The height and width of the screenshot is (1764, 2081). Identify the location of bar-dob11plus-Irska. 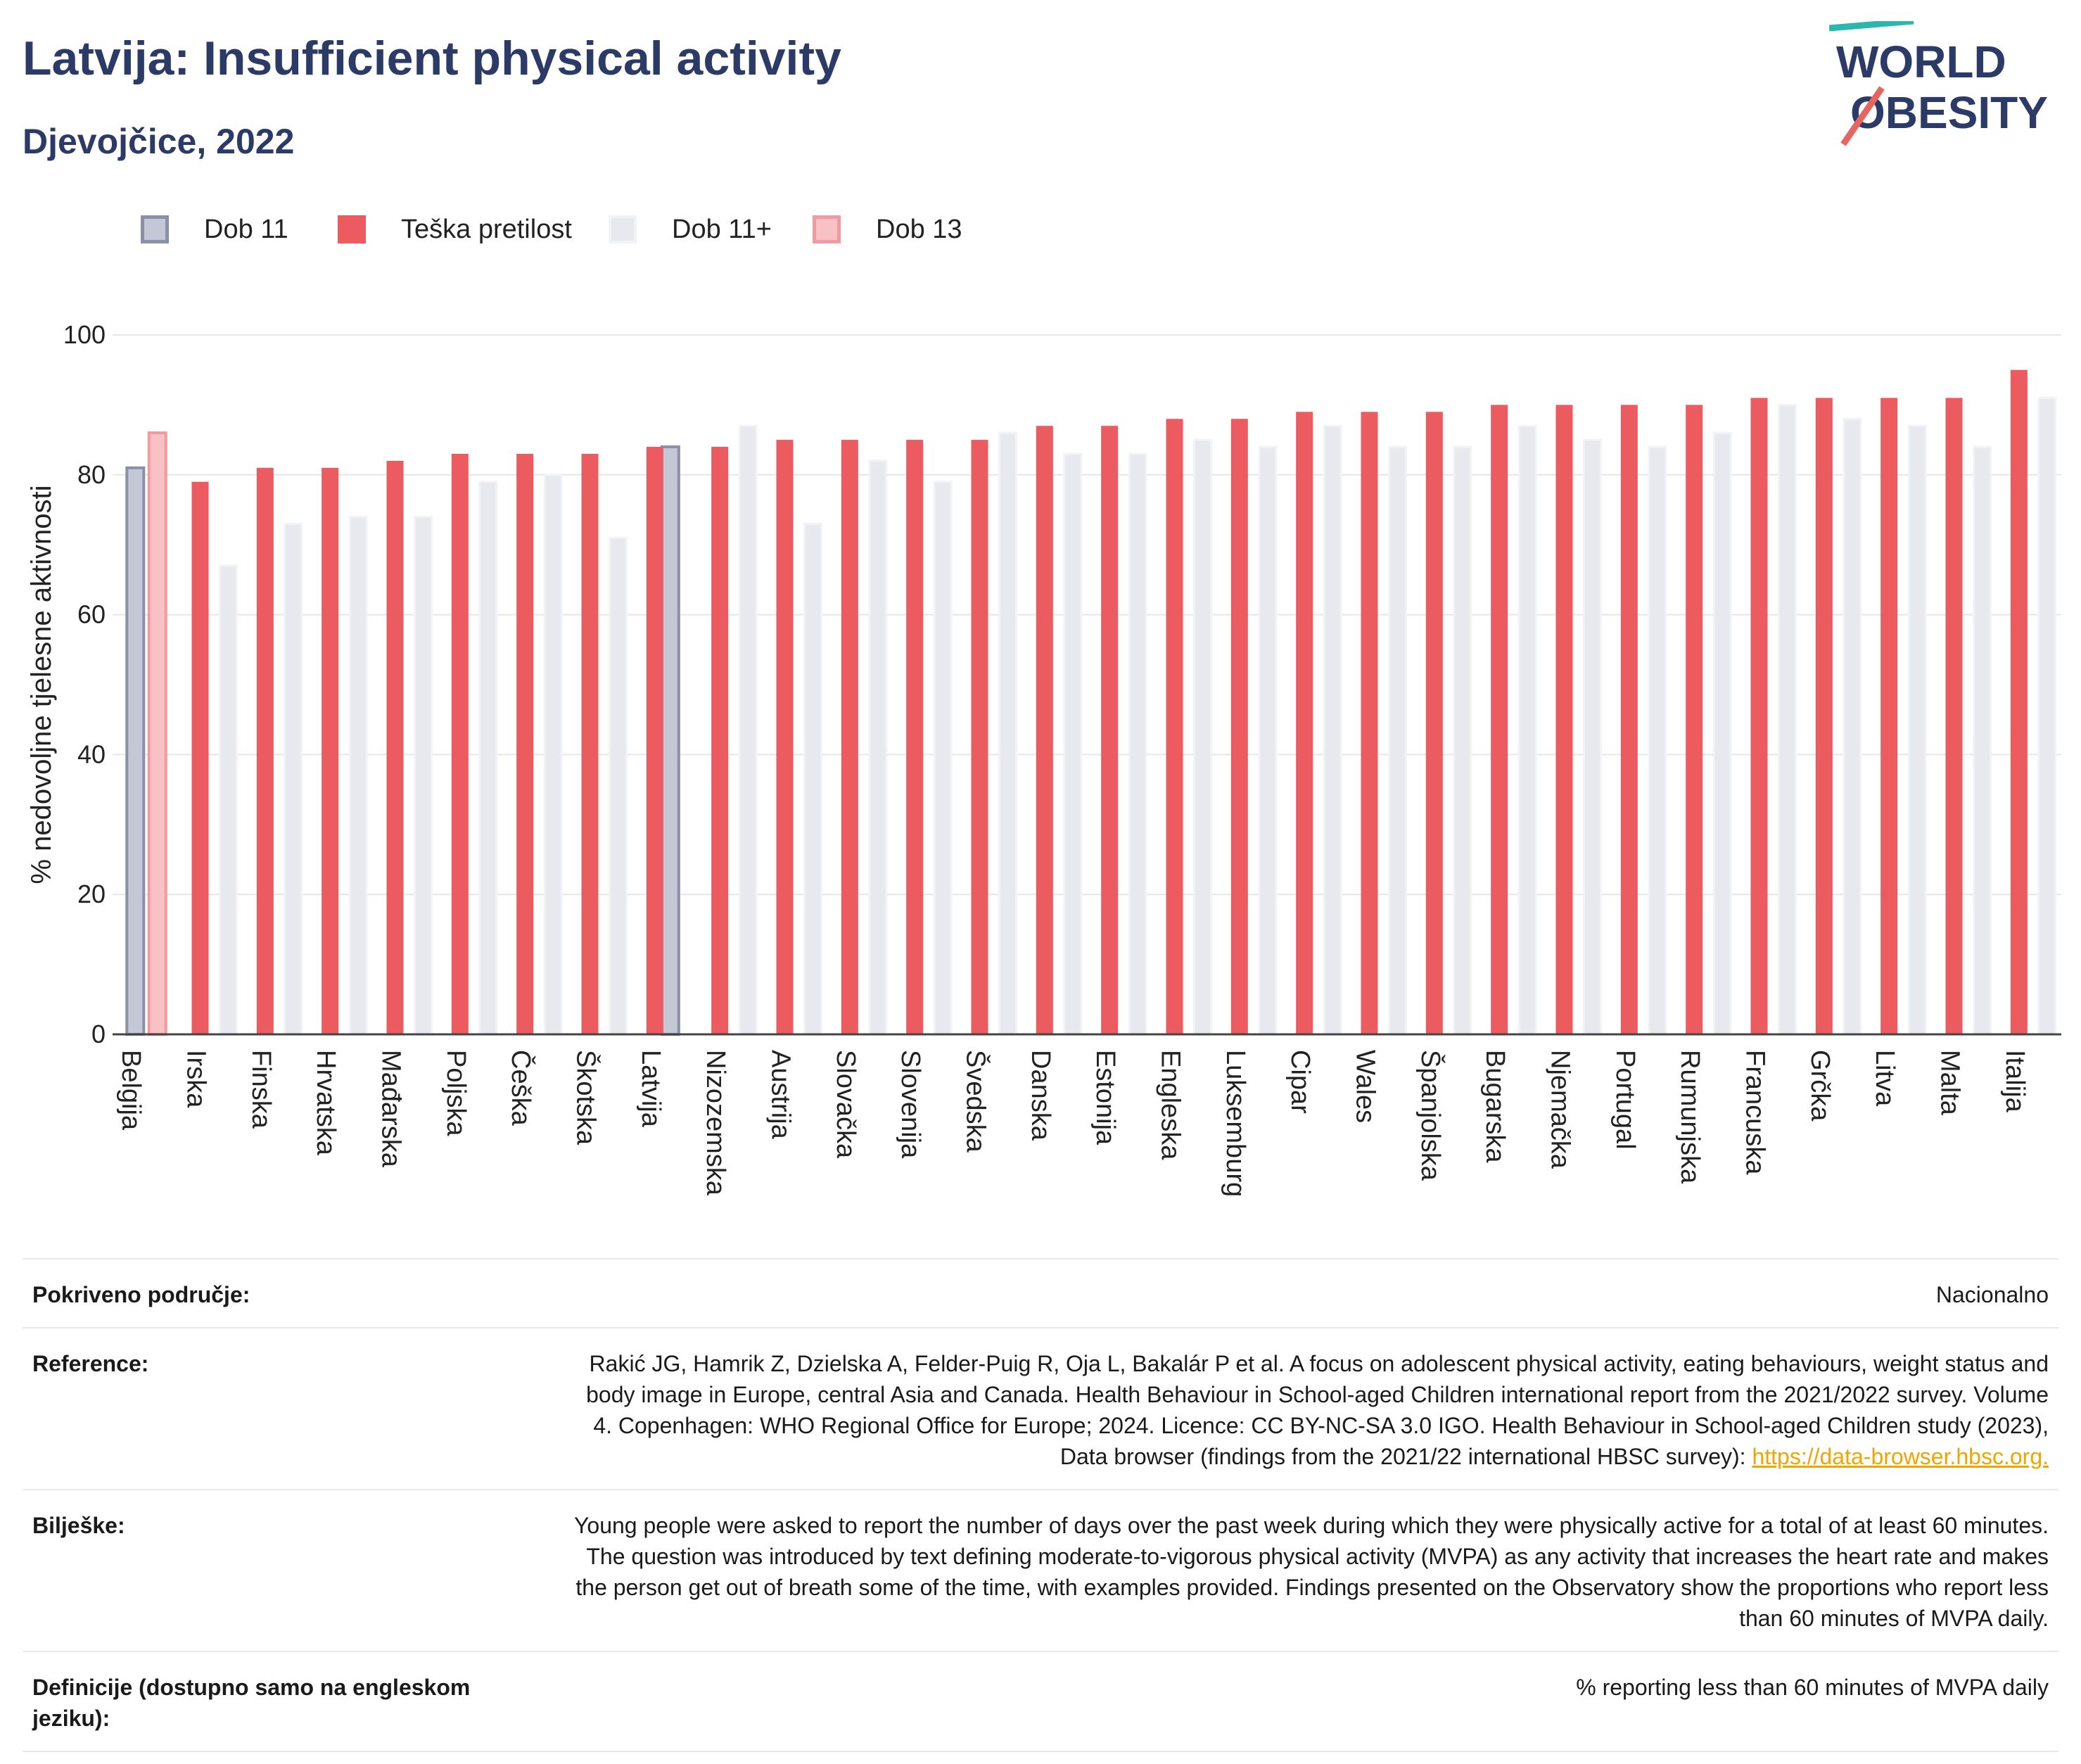
(228, 800).